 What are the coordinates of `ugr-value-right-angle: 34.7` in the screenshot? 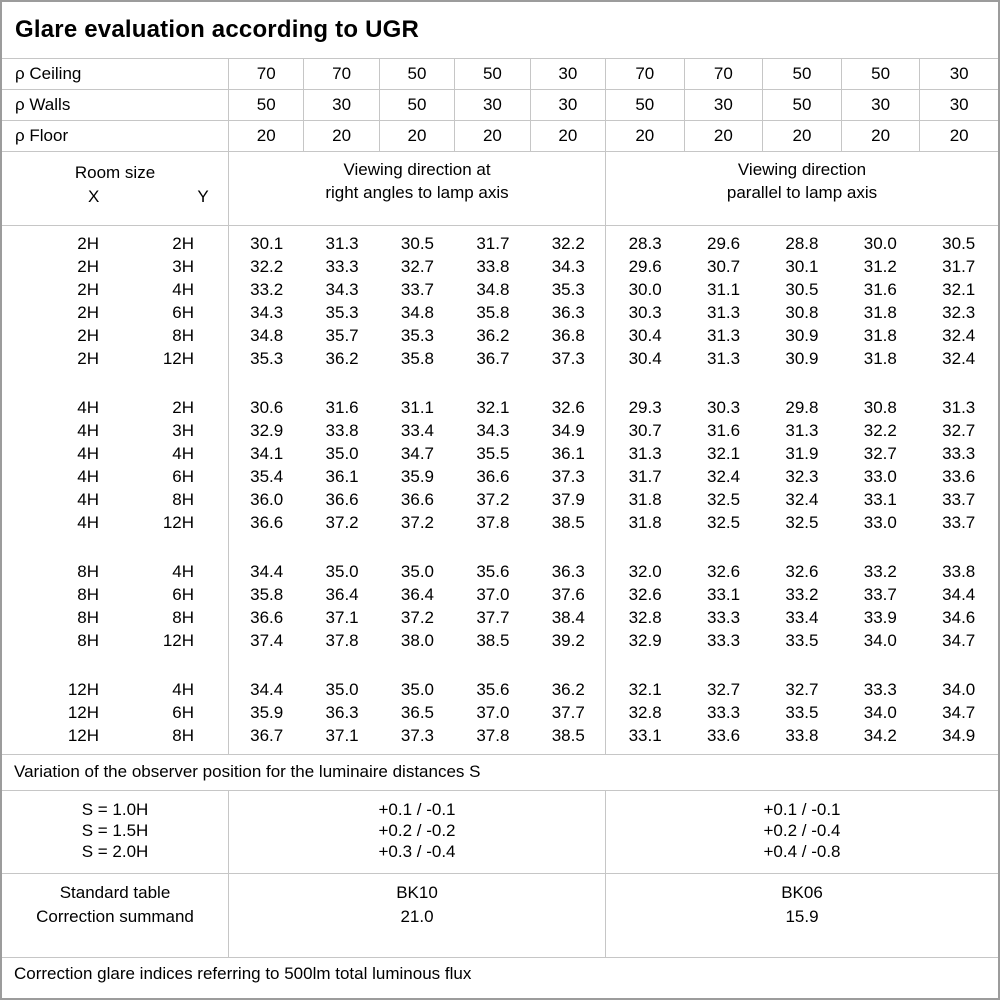 It's located at (417, 453).